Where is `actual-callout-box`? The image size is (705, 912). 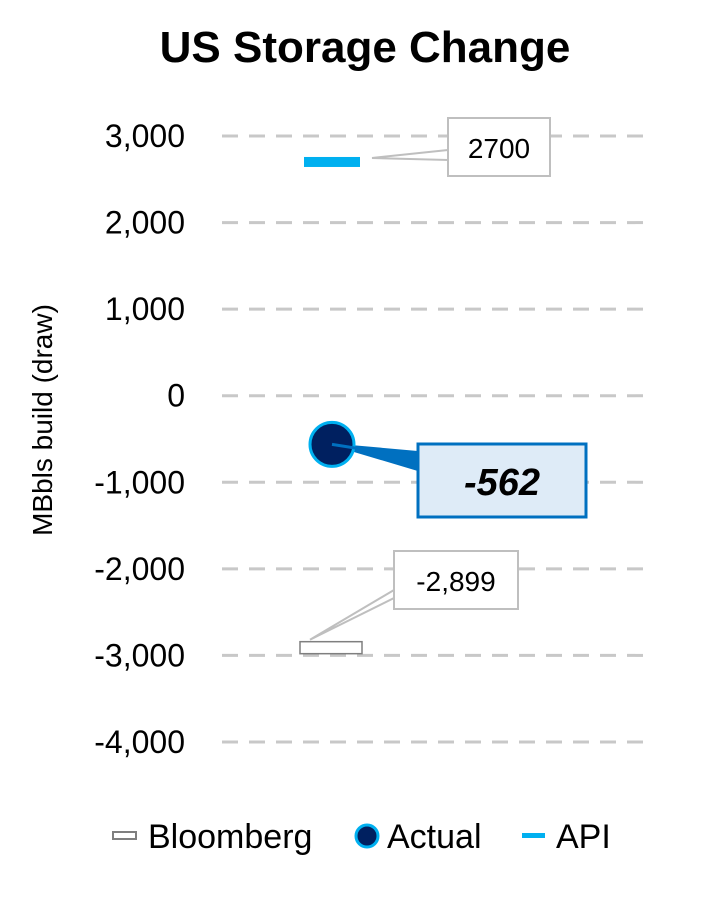
actual-callout-box is located at coordinates (502, 480).